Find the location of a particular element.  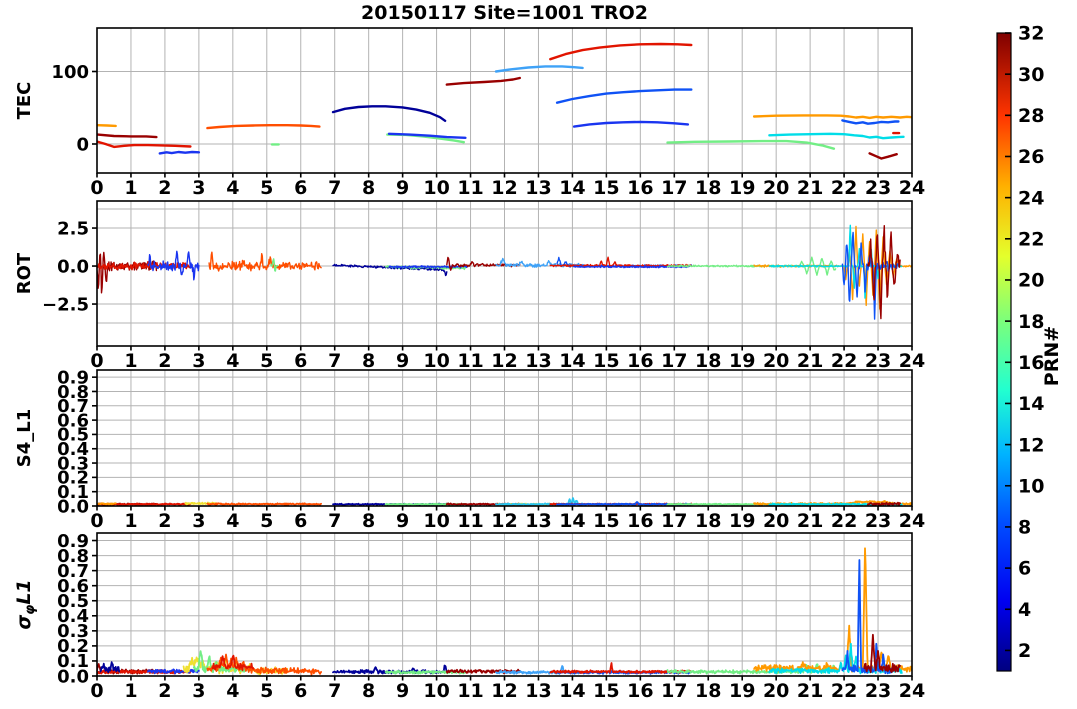

y-tick-label: 2.5 is located at coordinates (73, 228).